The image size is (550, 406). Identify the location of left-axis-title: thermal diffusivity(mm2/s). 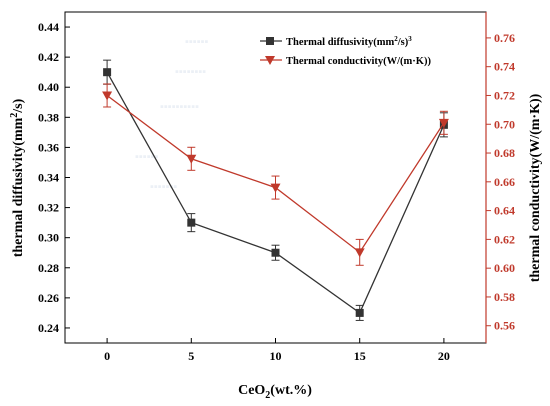
(17, 177).